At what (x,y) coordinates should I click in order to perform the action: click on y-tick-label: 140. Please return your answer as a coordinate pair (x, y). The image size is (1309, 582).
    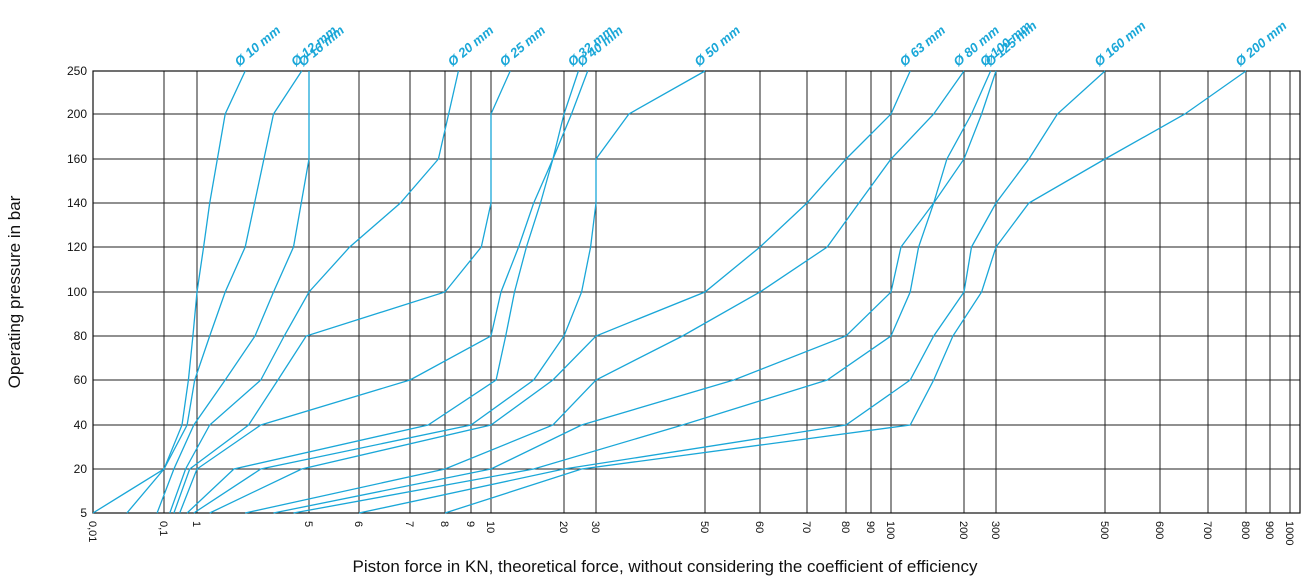
    Looking at the image, I should click on (77, 203).